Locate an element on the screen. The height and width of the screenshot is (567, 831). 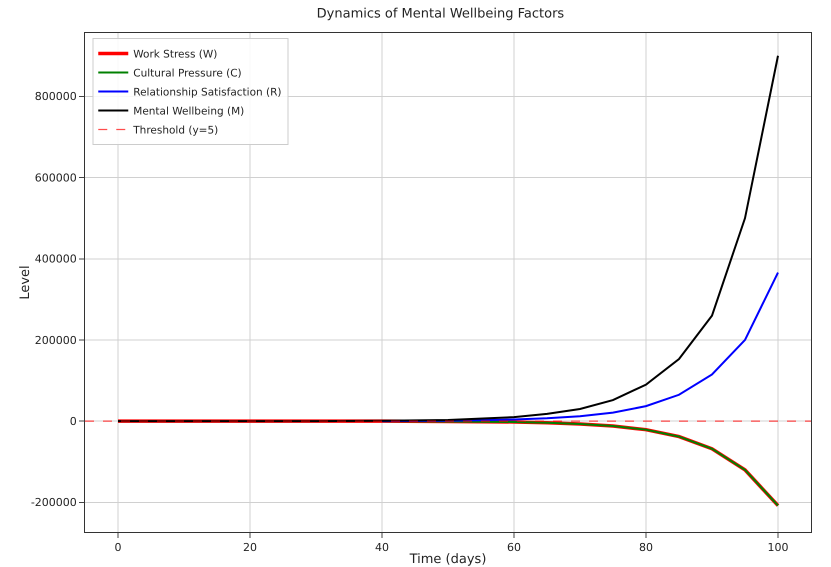
y-tick-label: 400000 is located at coordinates (55, 259).